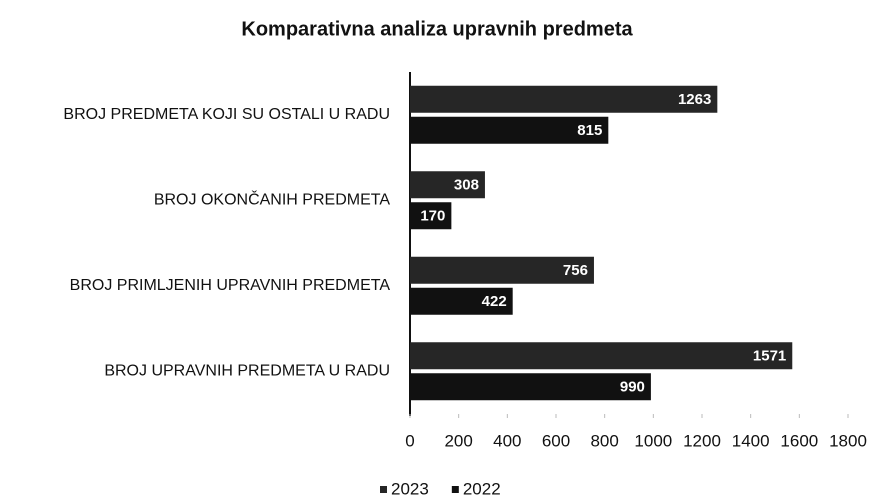  What do you see at coordinates (466, 185) in the screenshot?
I see `value-label: 308` at bounding box center [466, 185].